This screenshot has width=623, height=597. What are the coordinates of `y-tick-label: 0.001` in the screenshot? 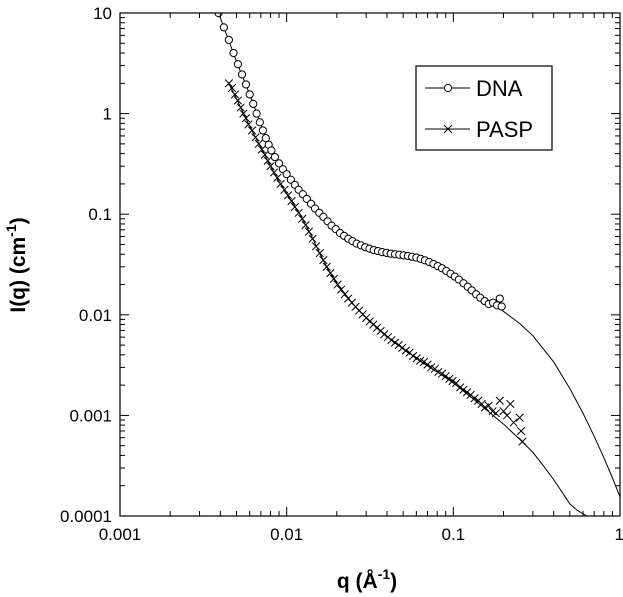 It's located at (90, 415).